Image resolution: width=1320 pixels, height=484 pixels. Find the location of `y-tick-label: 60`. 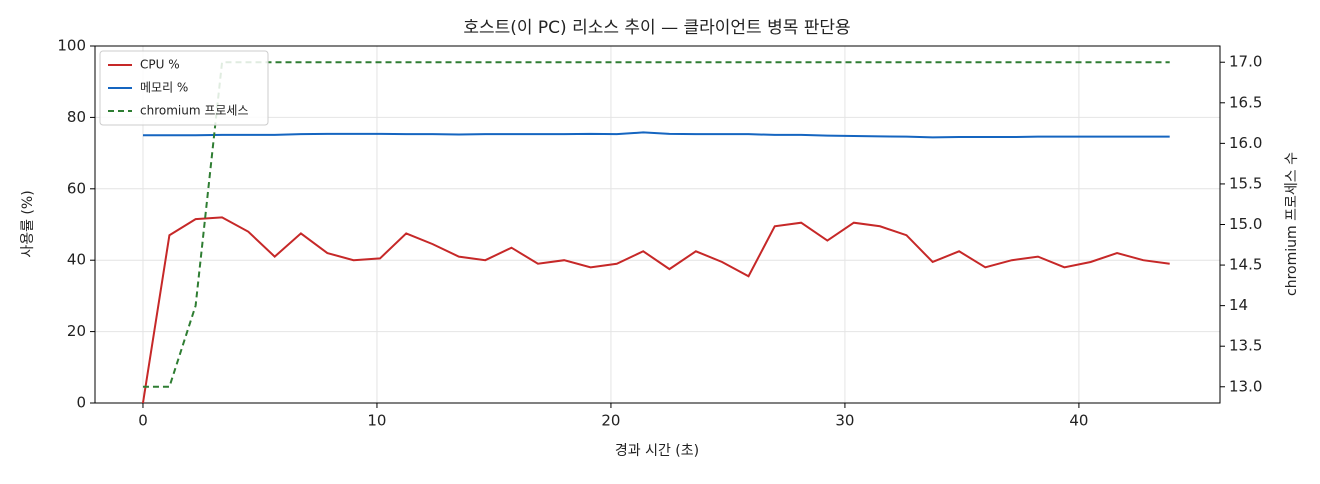

y-tick-label: 60 is located at coordinates (76, 188).